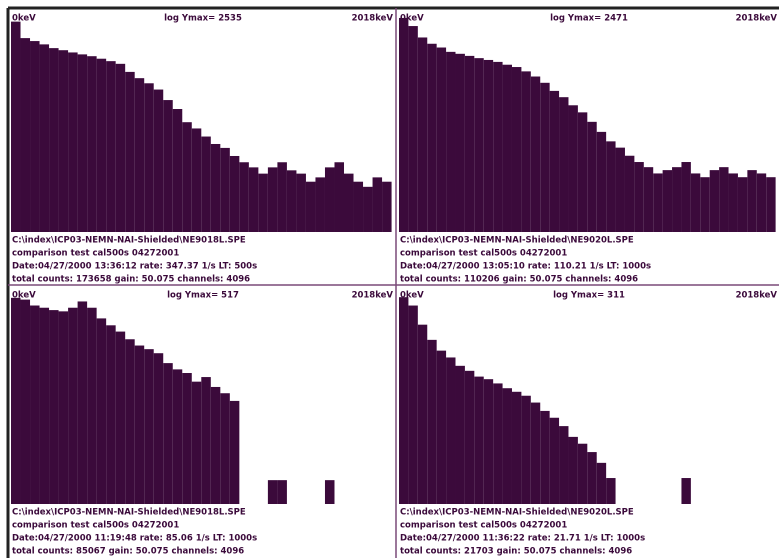 The image size is (779, 558). Describe the element at coordinates (589, 19) in the screenshot. I see `chart-title: log Ymax= 2471` at that location.